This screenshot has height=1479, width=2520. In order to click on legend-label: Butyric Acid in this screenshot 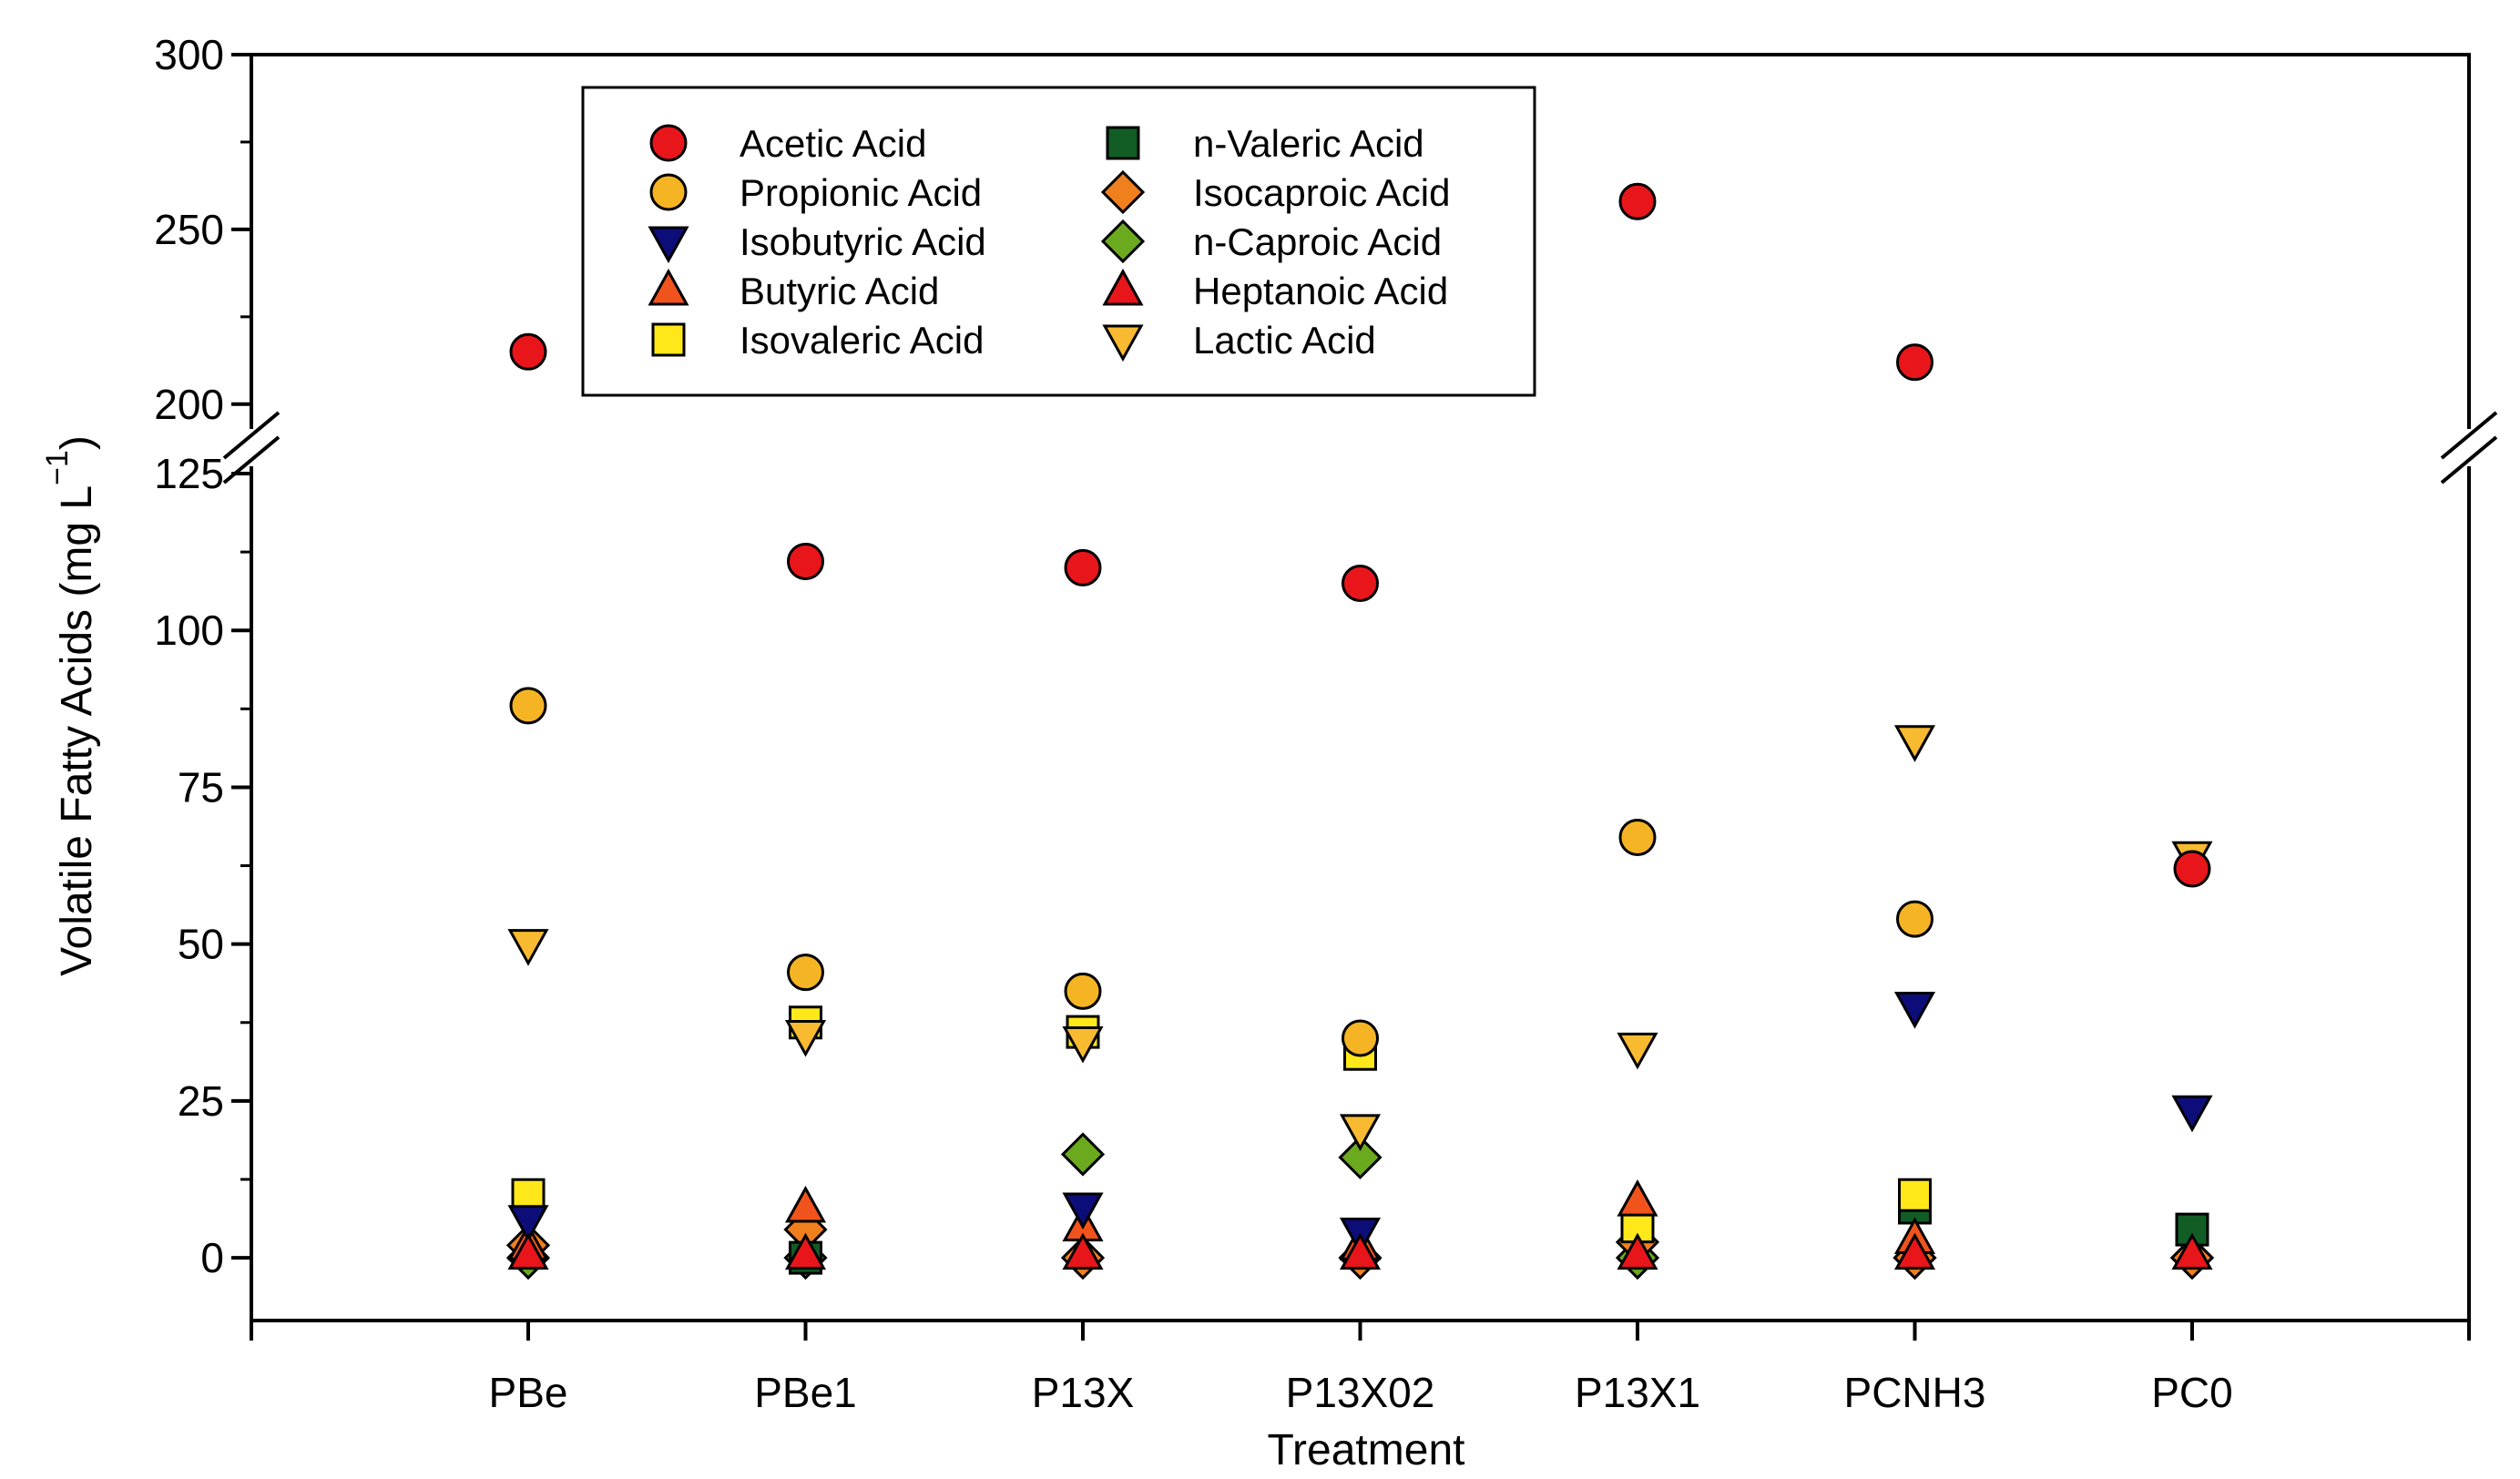, I will do `click(839, 291)`.